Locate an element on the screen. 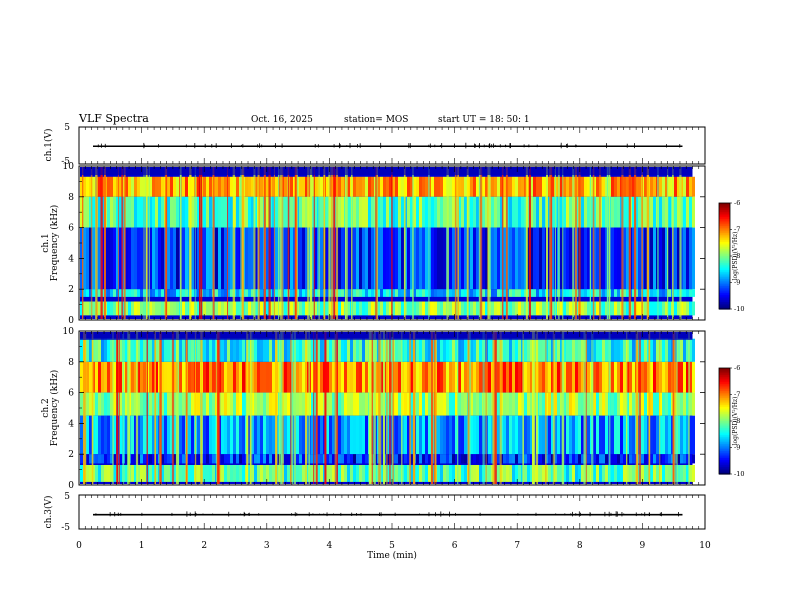  spectrogram-top-edge is located at coordinates (386, 171).